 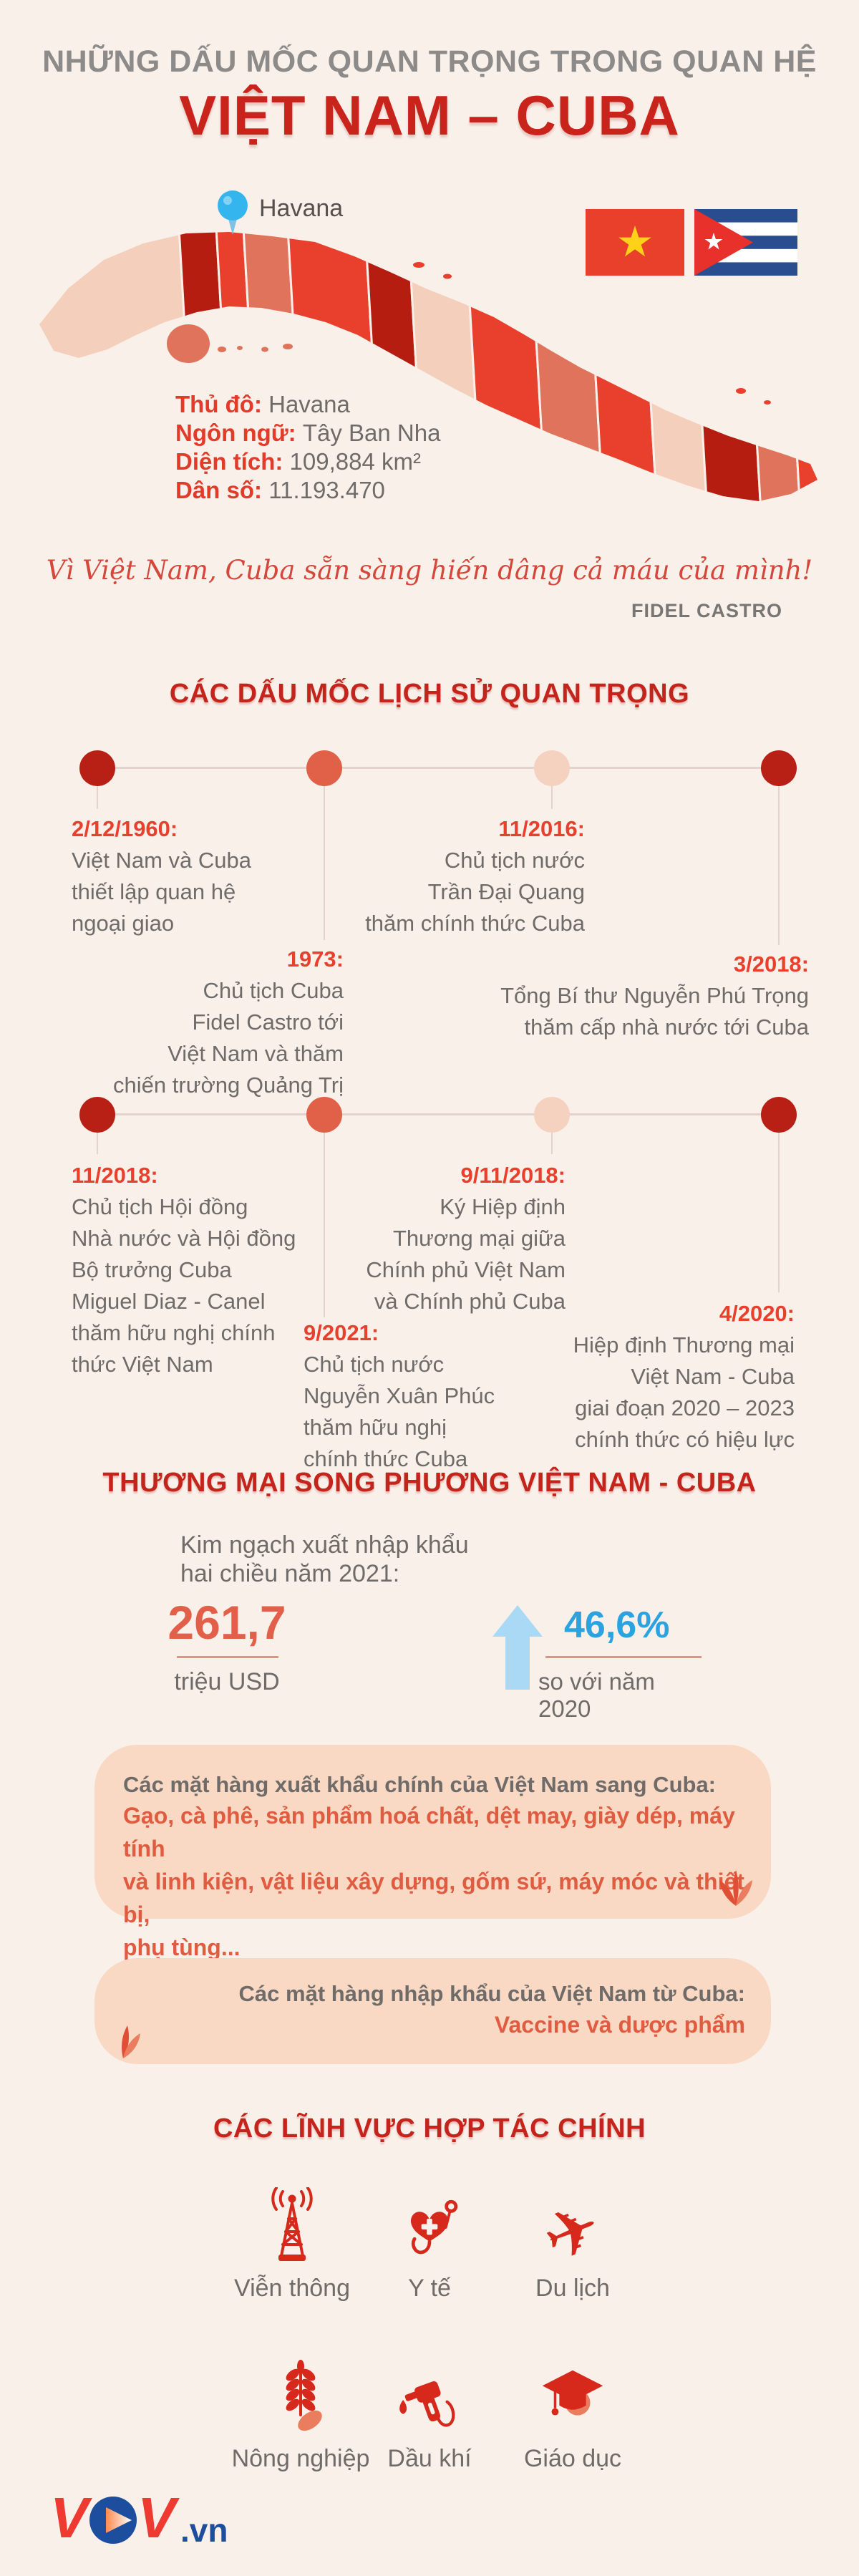 What do you see at coordinates (541, 829) in the screenshot?
I see `timeline-date: 11/2016:` at bounding box center [541, 829].